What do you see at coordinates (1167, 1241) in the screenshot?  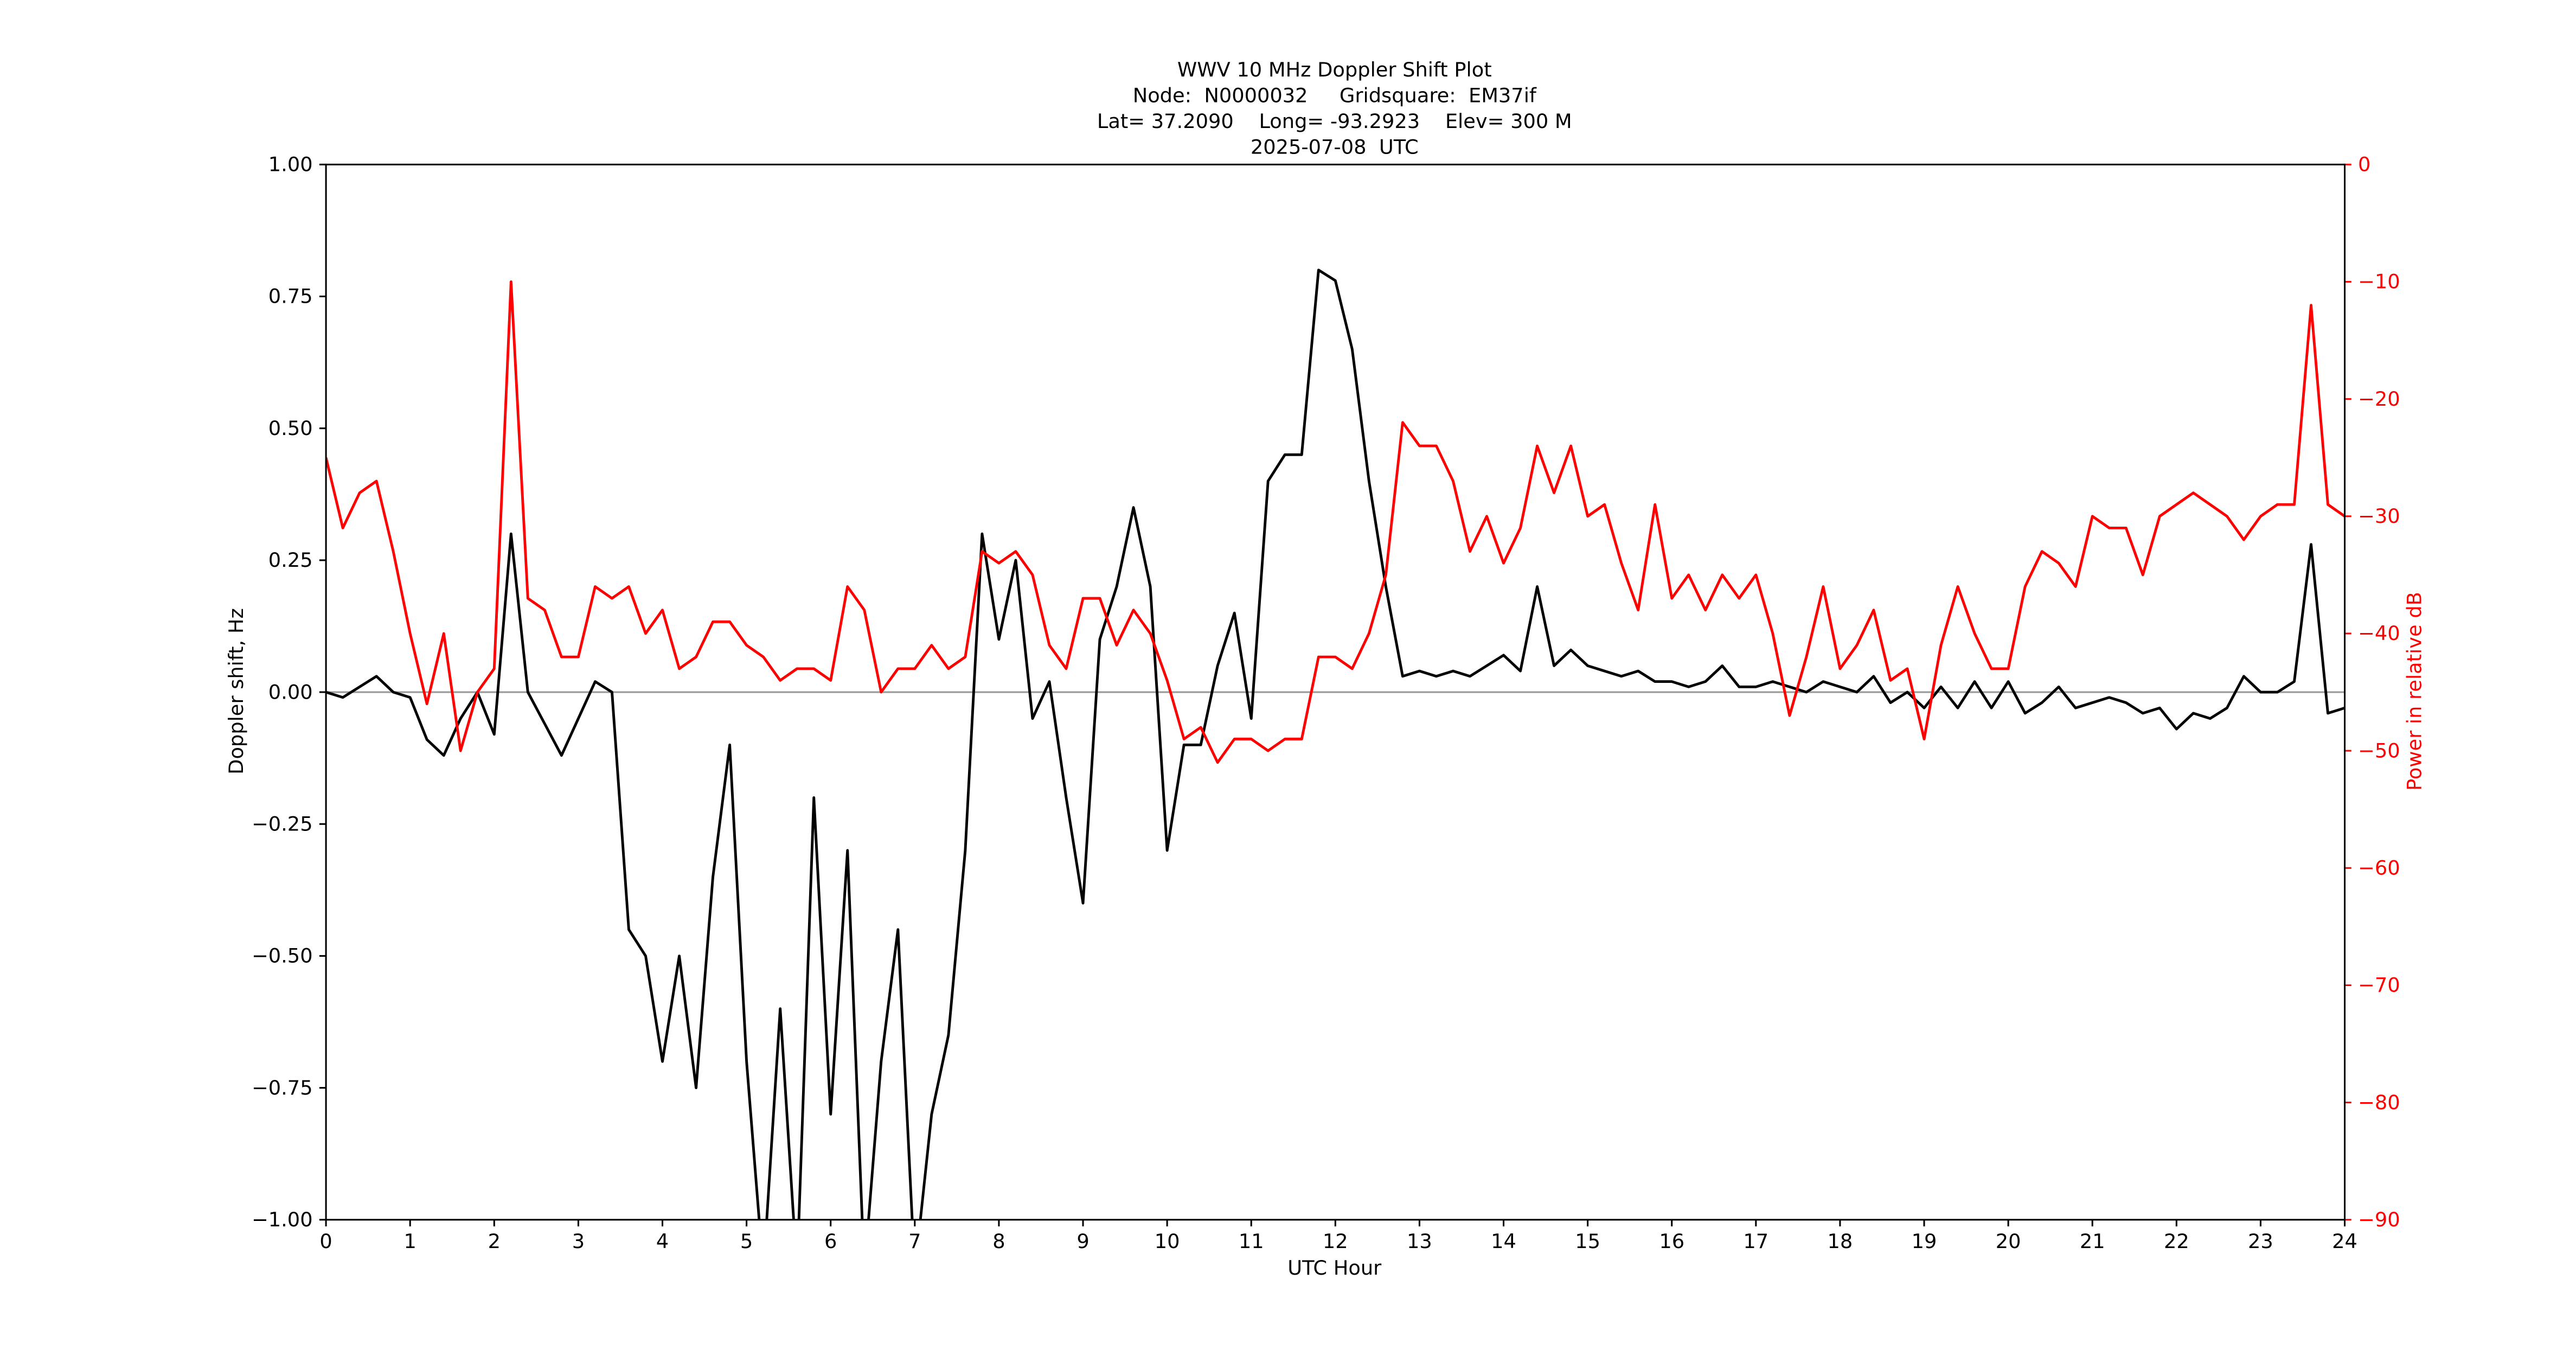 I see `x-tick-label: 10` at bounding box center [1167, 1241].